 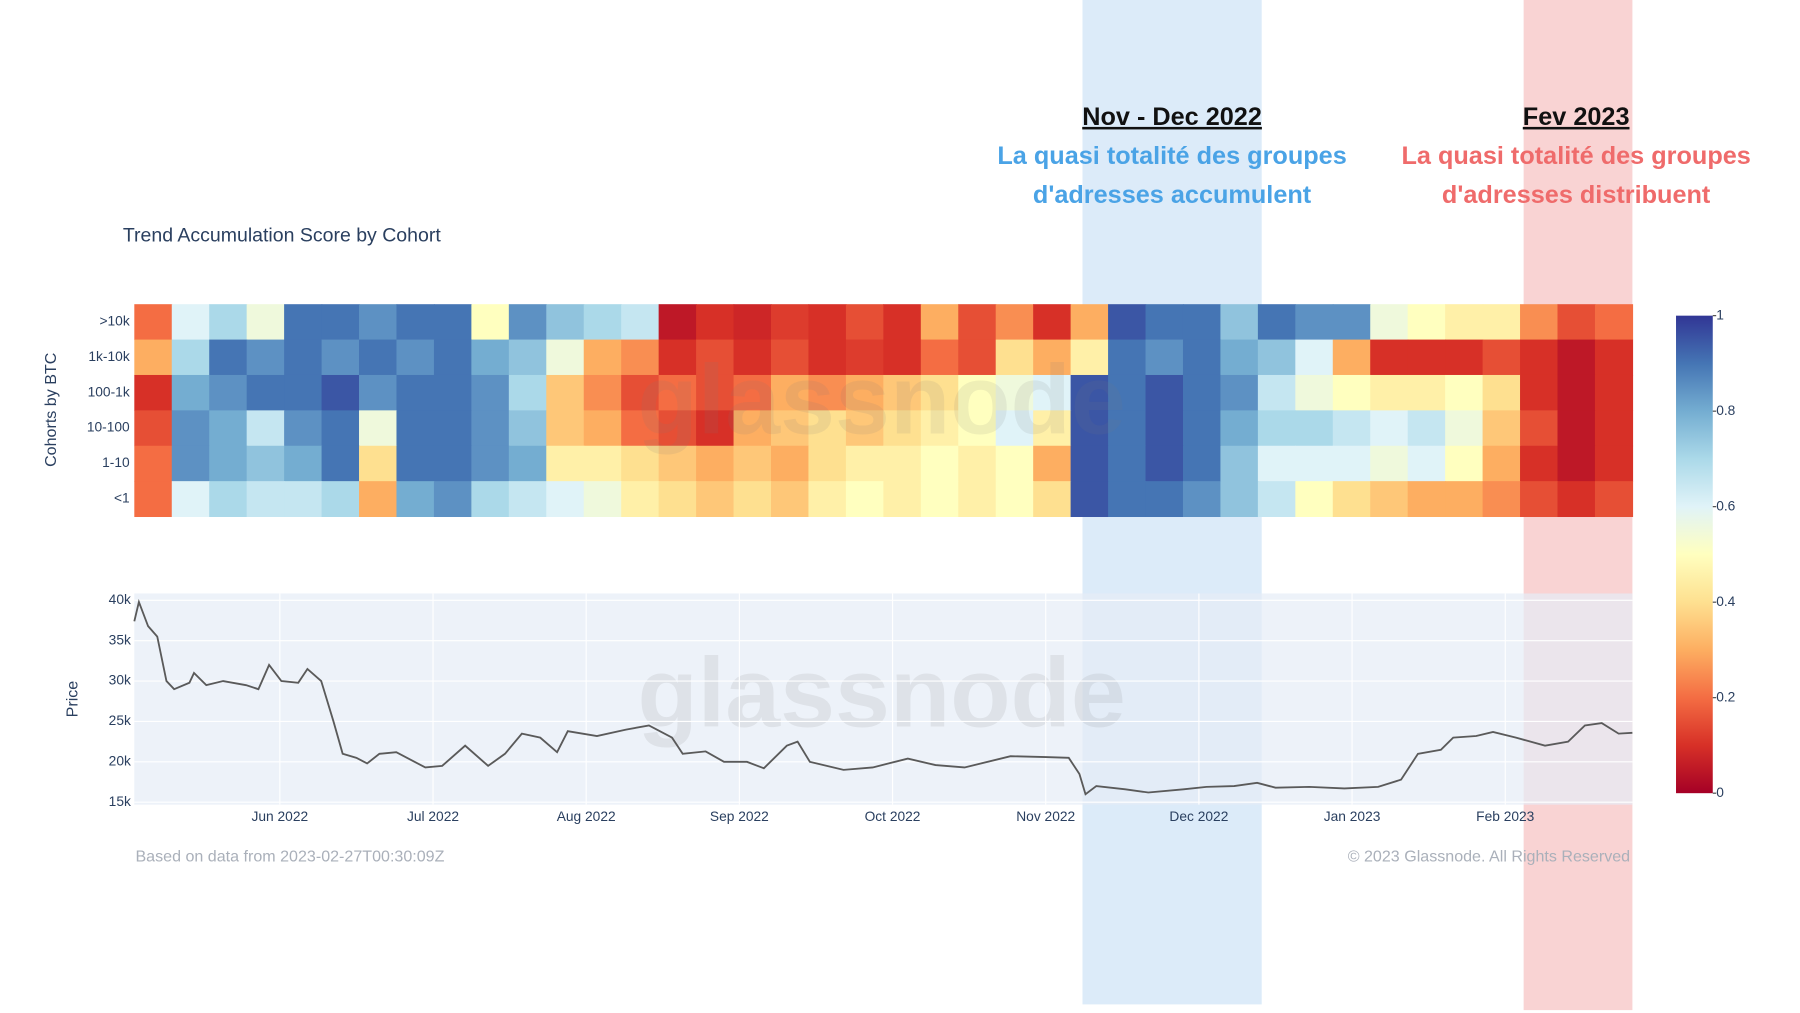 I want to click on colorbar, so click(x=1694, y=554).